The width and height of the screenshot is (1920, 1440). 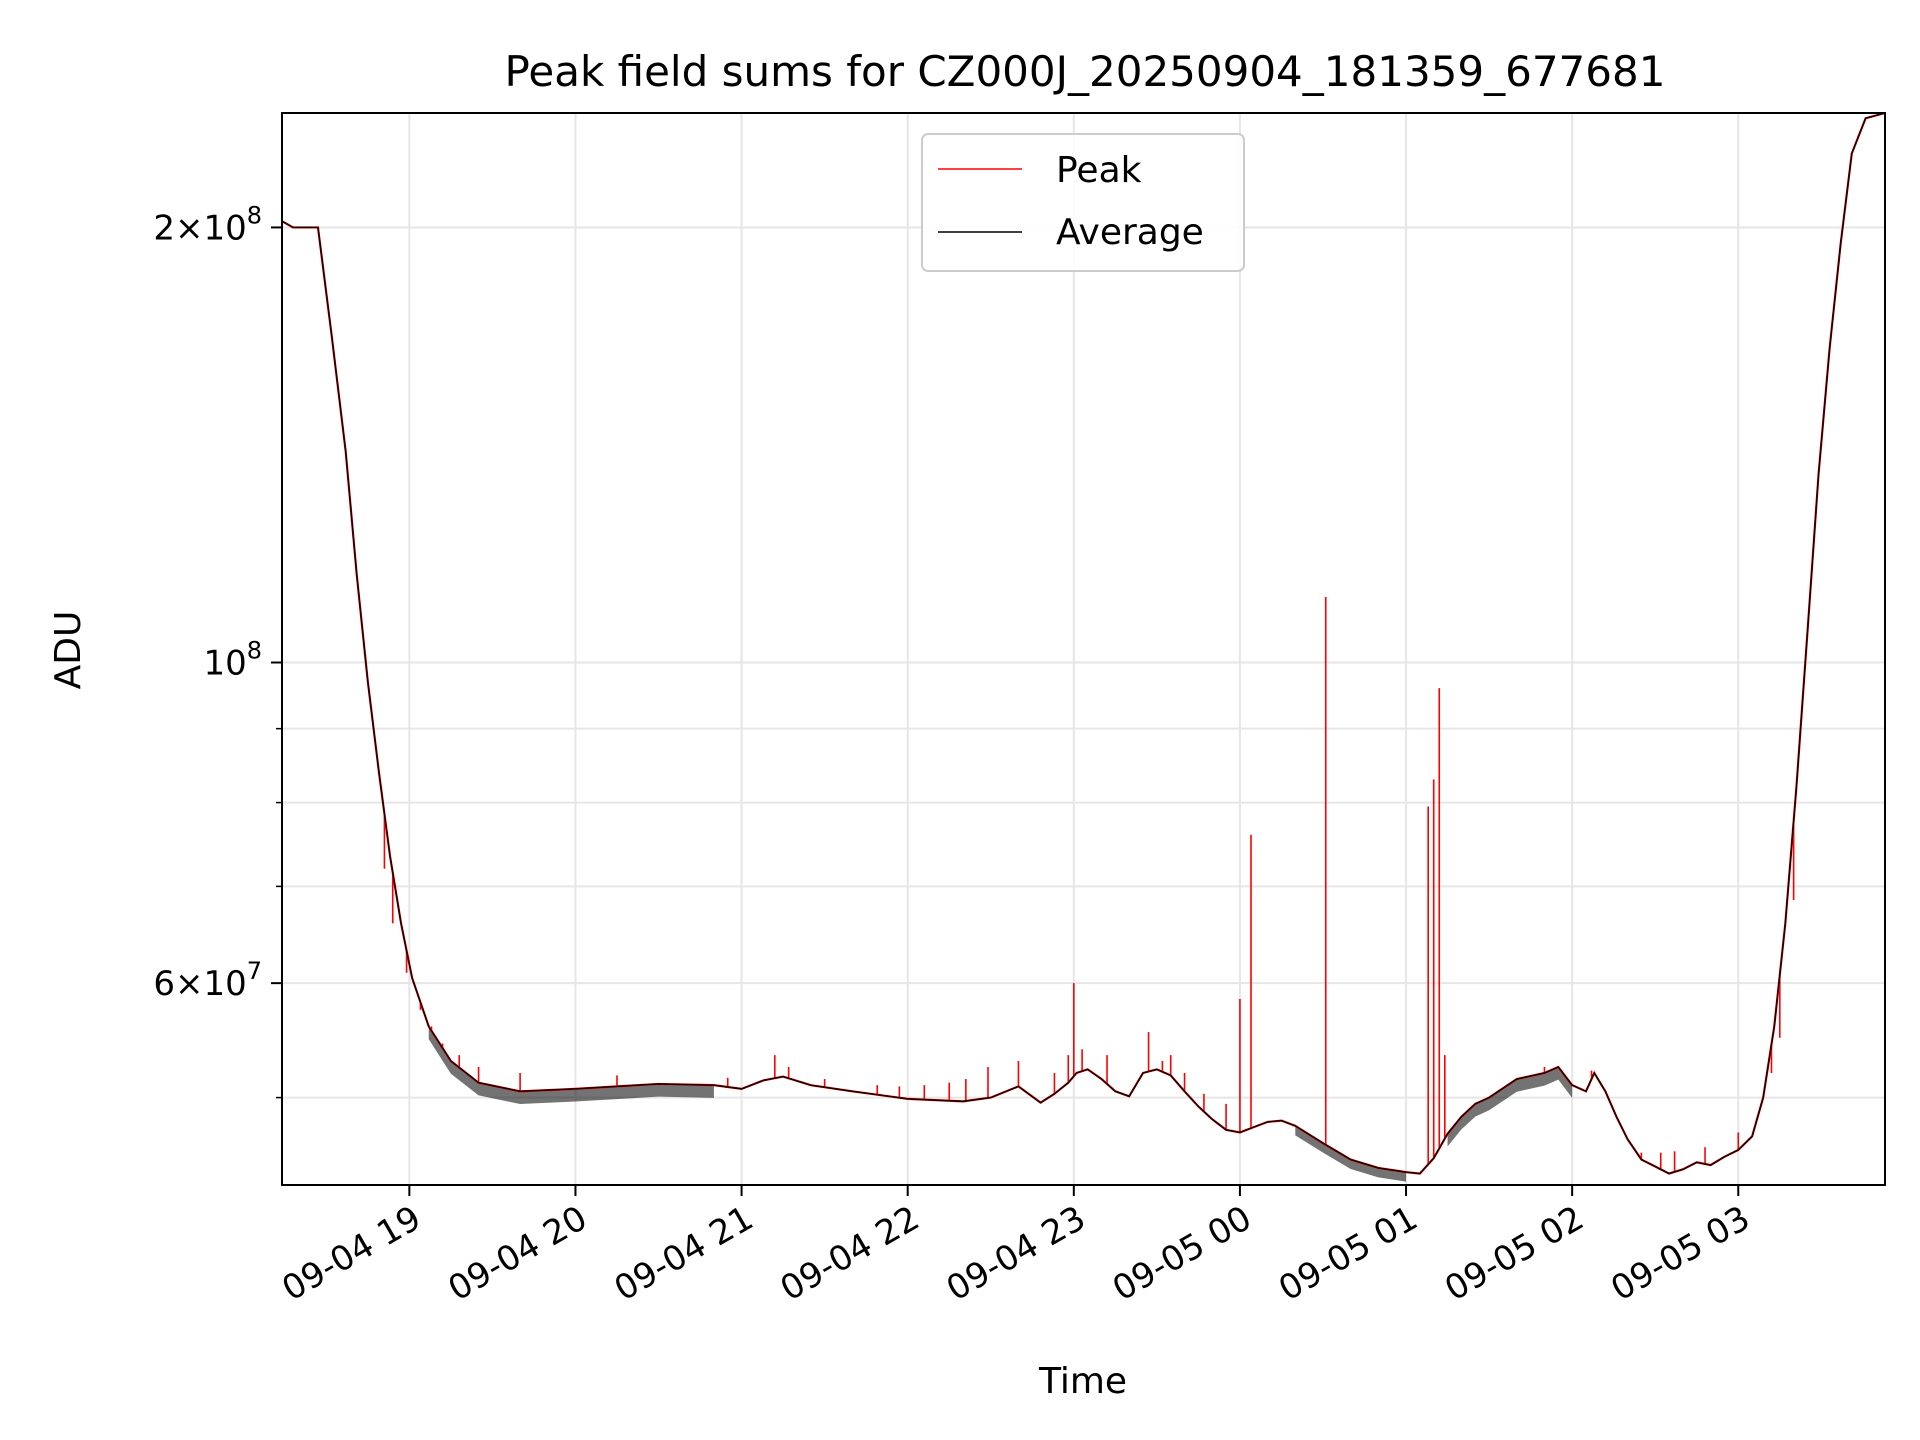 I want to click on y-axis: 108 2×108 6×107, so click(x=217, y=650).